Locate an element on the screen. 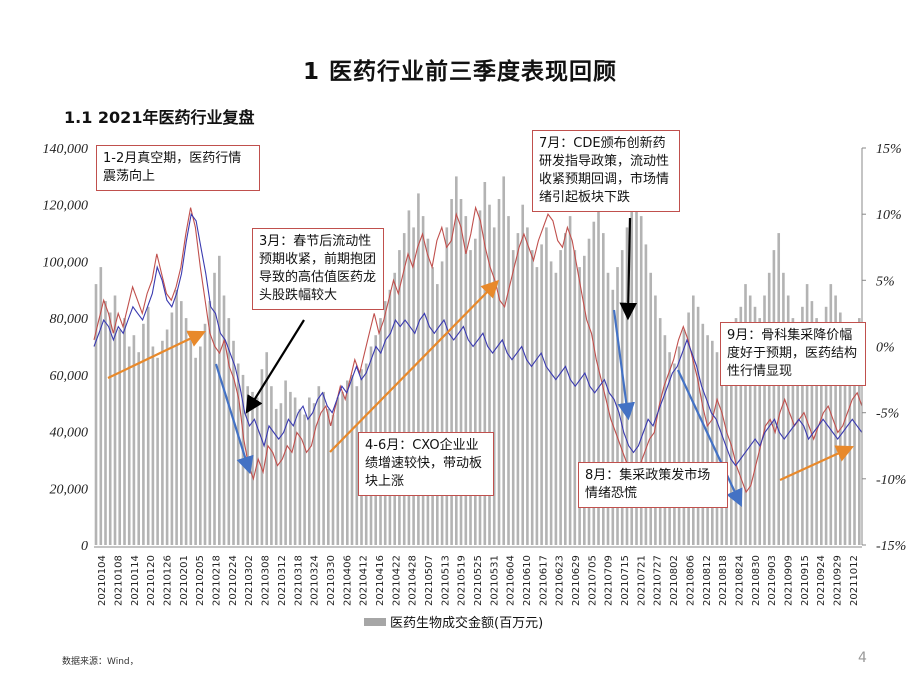 The width and height of the screenshot is (920, 690). x-tick-label: 20210428 is located at coordinates (413, 580).